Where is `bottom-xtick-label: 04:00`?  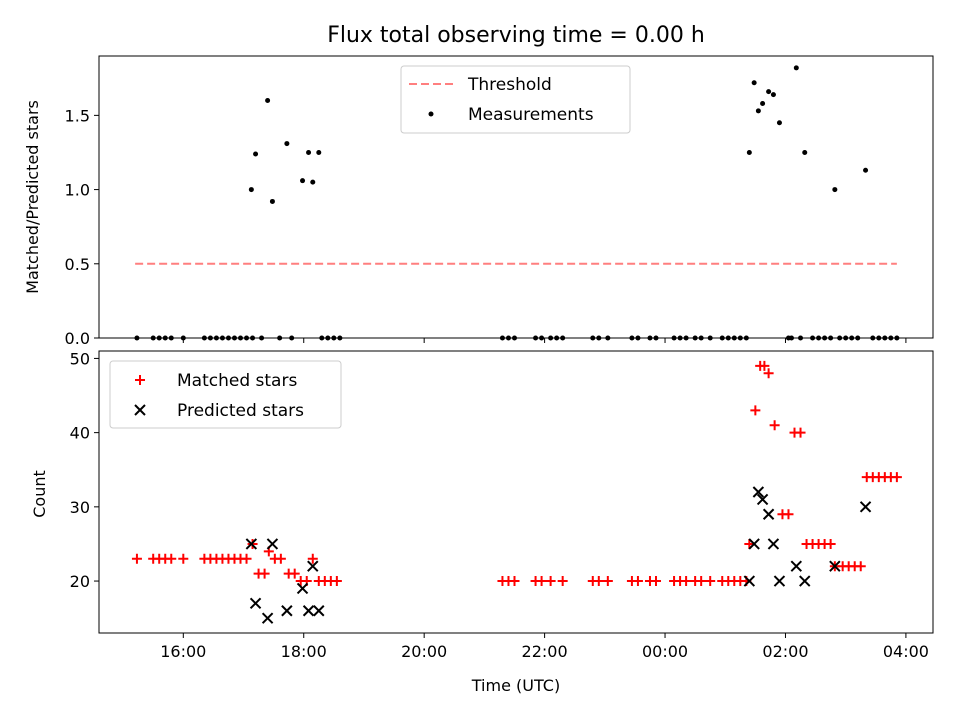
bottom-xtick-label: 04:00 is located at coordinates (906, 651).